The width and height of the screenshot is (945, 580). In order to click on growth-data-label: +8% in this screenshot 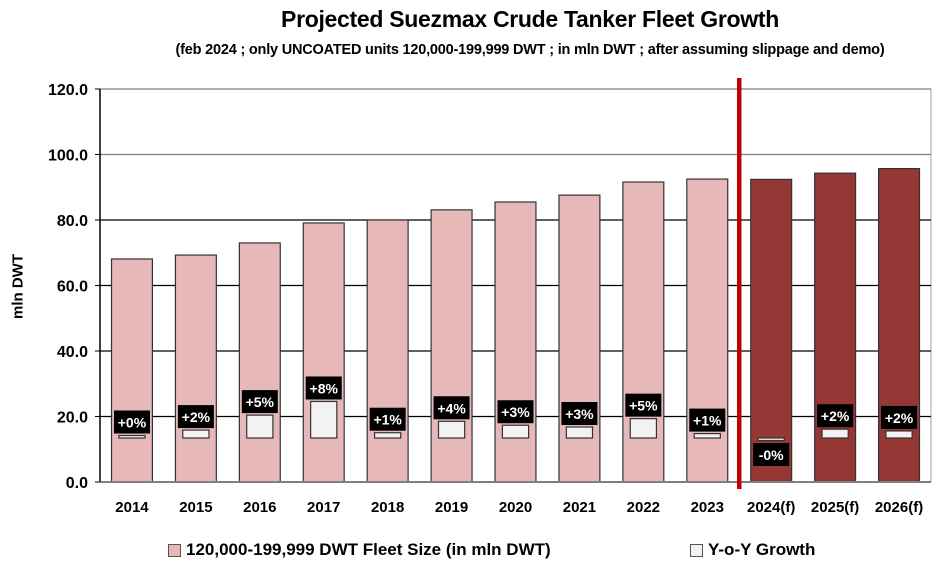, I will do `click(324, 388)`.